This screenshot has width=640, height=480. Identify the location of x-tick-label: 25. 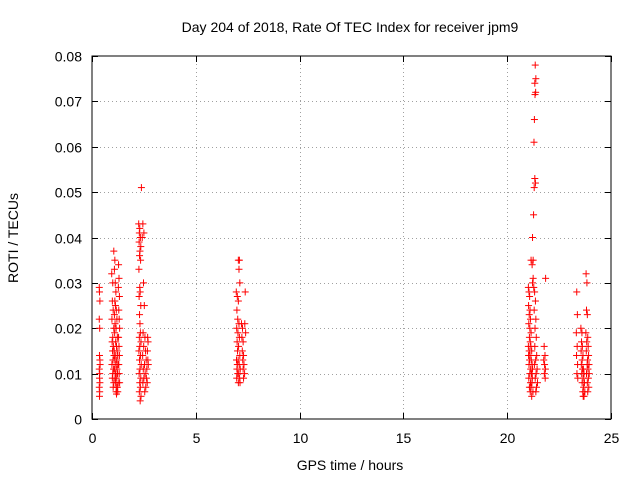
(612, 438).